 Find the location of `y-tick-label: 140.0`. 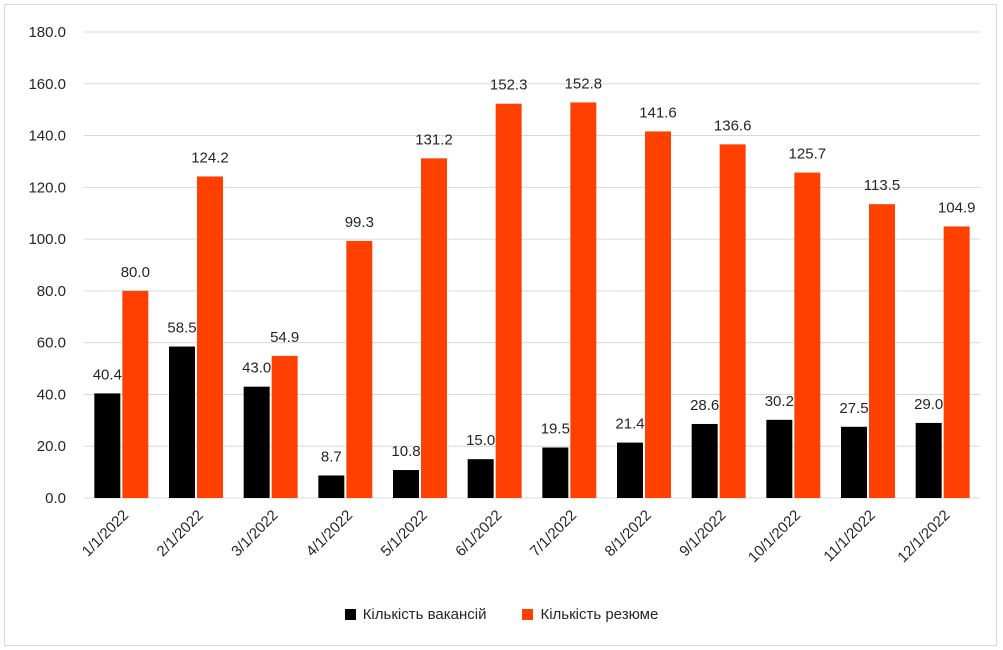

y-tick-label: 140.0 is located at coordinates (47, 136).